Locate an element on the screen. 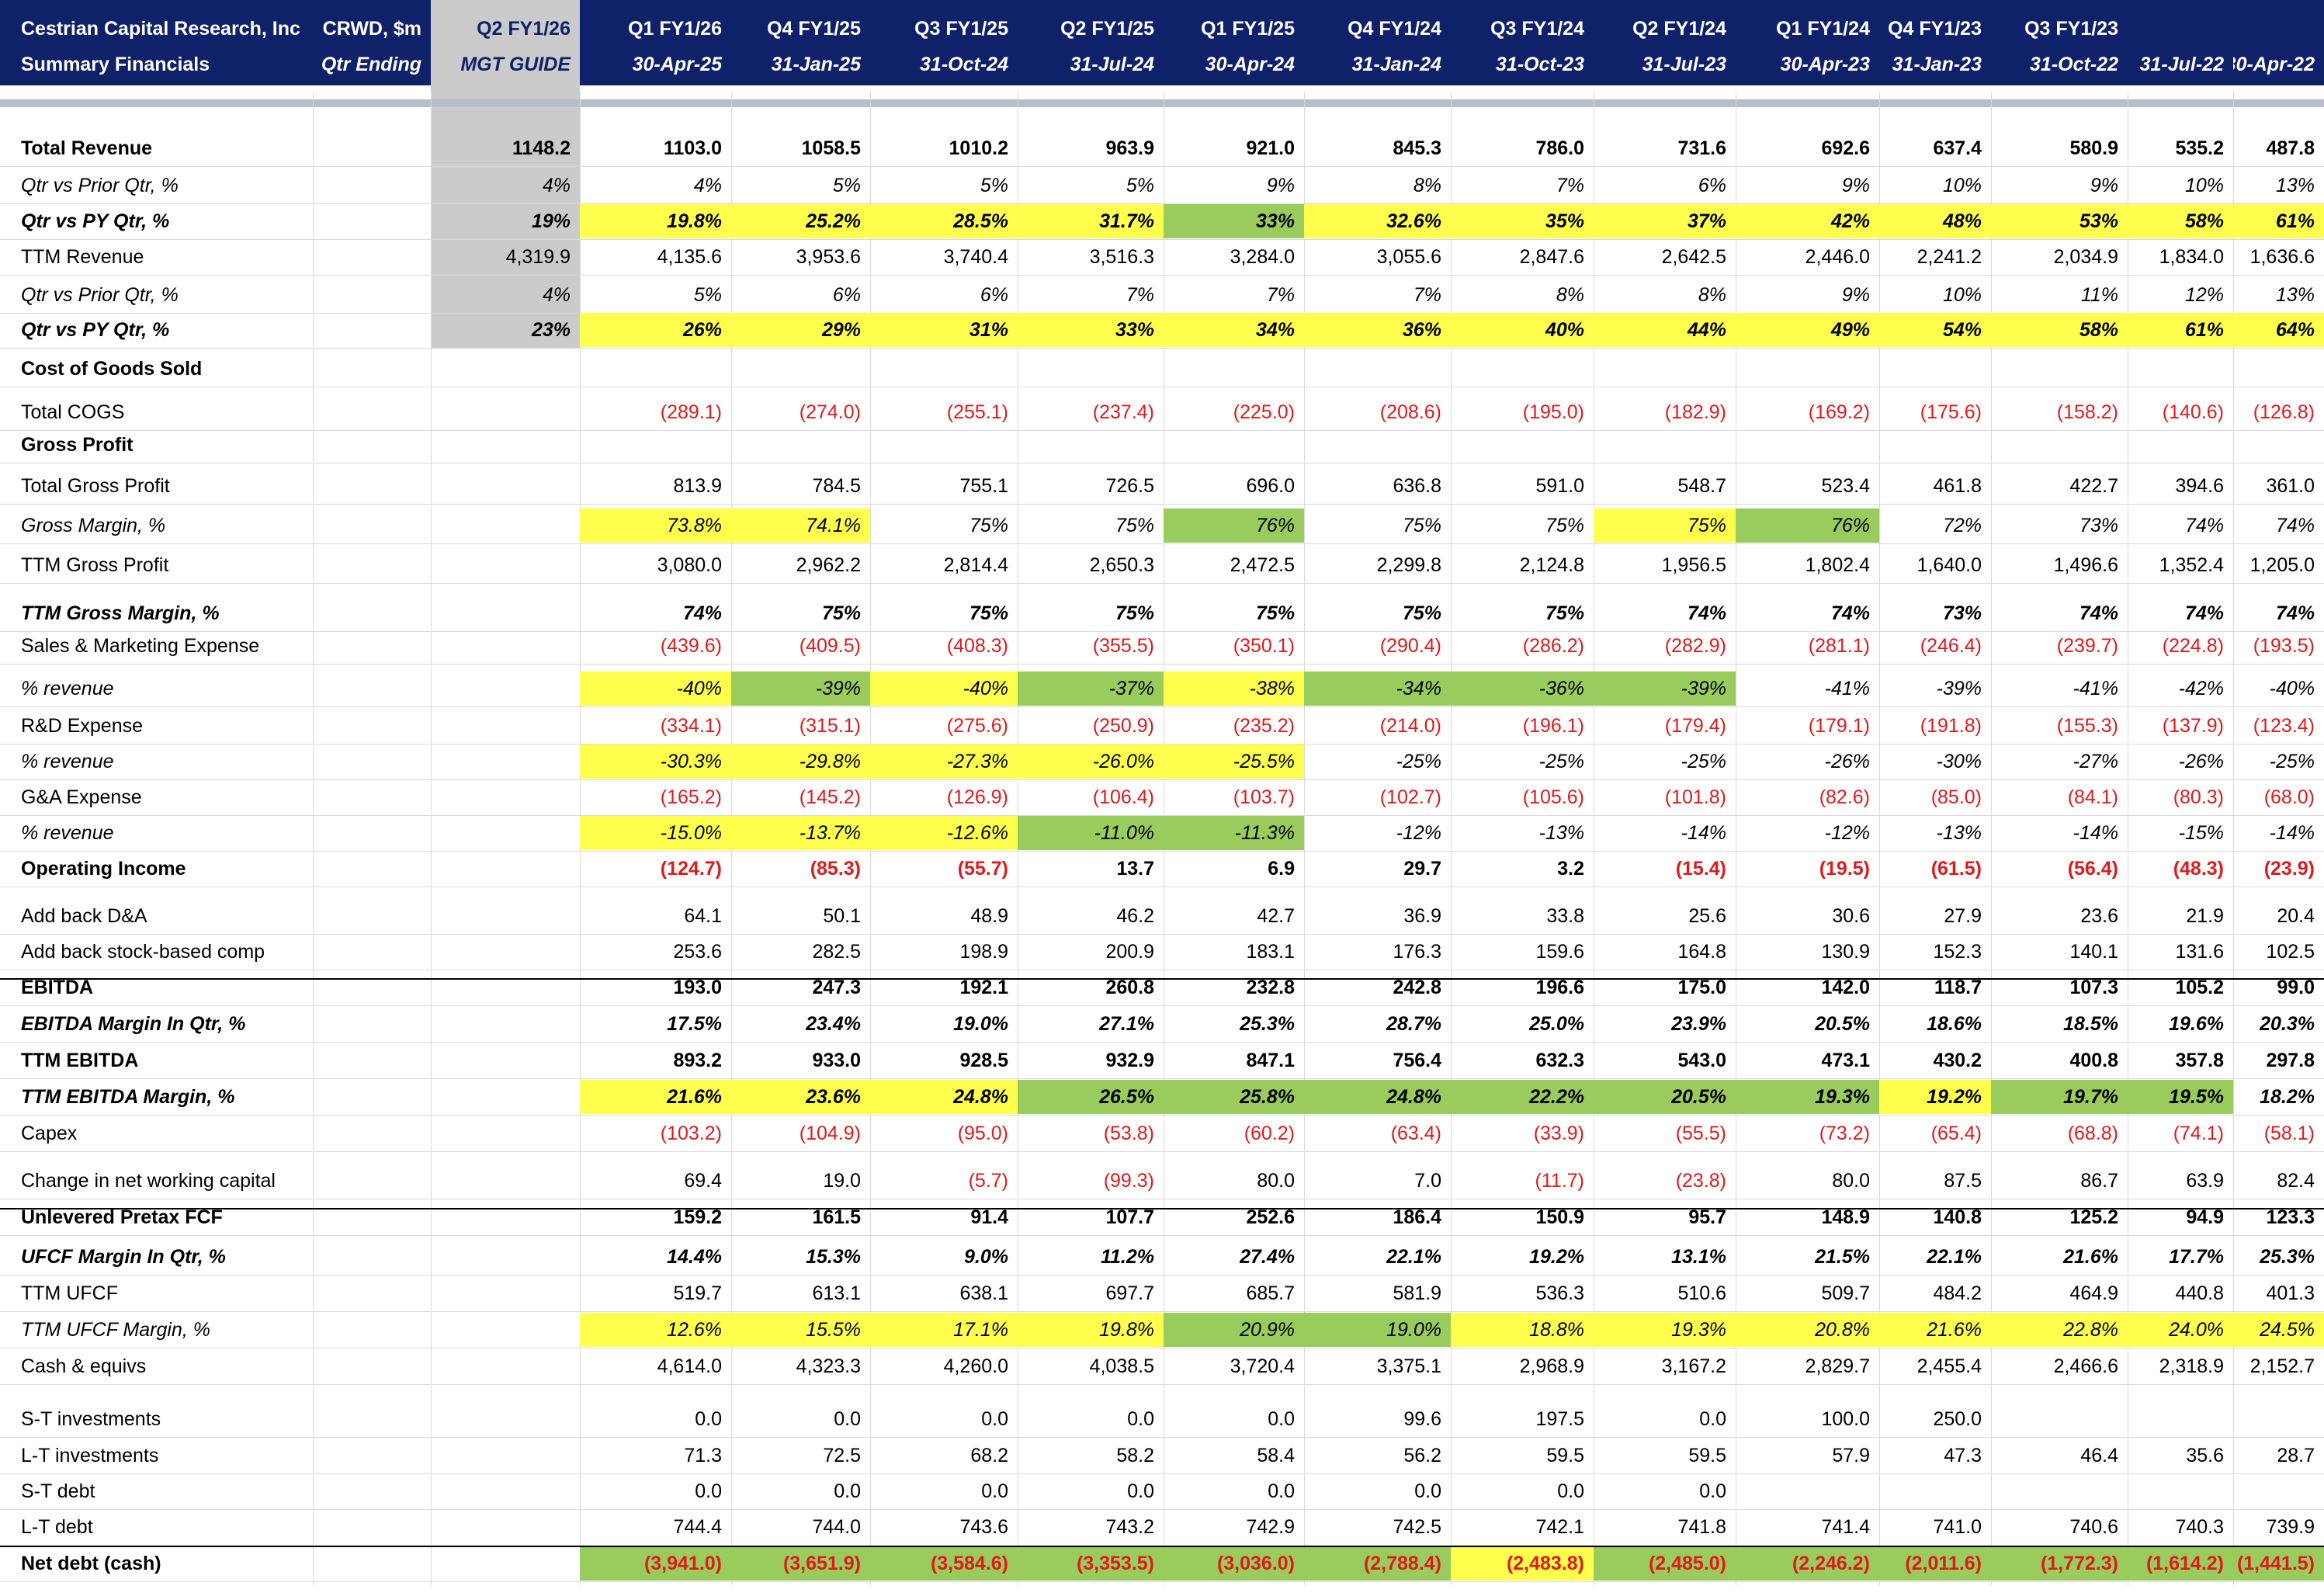 The image size is (2324, 1593). value-cell: 36.9 is located at coordinates (1422, 915).